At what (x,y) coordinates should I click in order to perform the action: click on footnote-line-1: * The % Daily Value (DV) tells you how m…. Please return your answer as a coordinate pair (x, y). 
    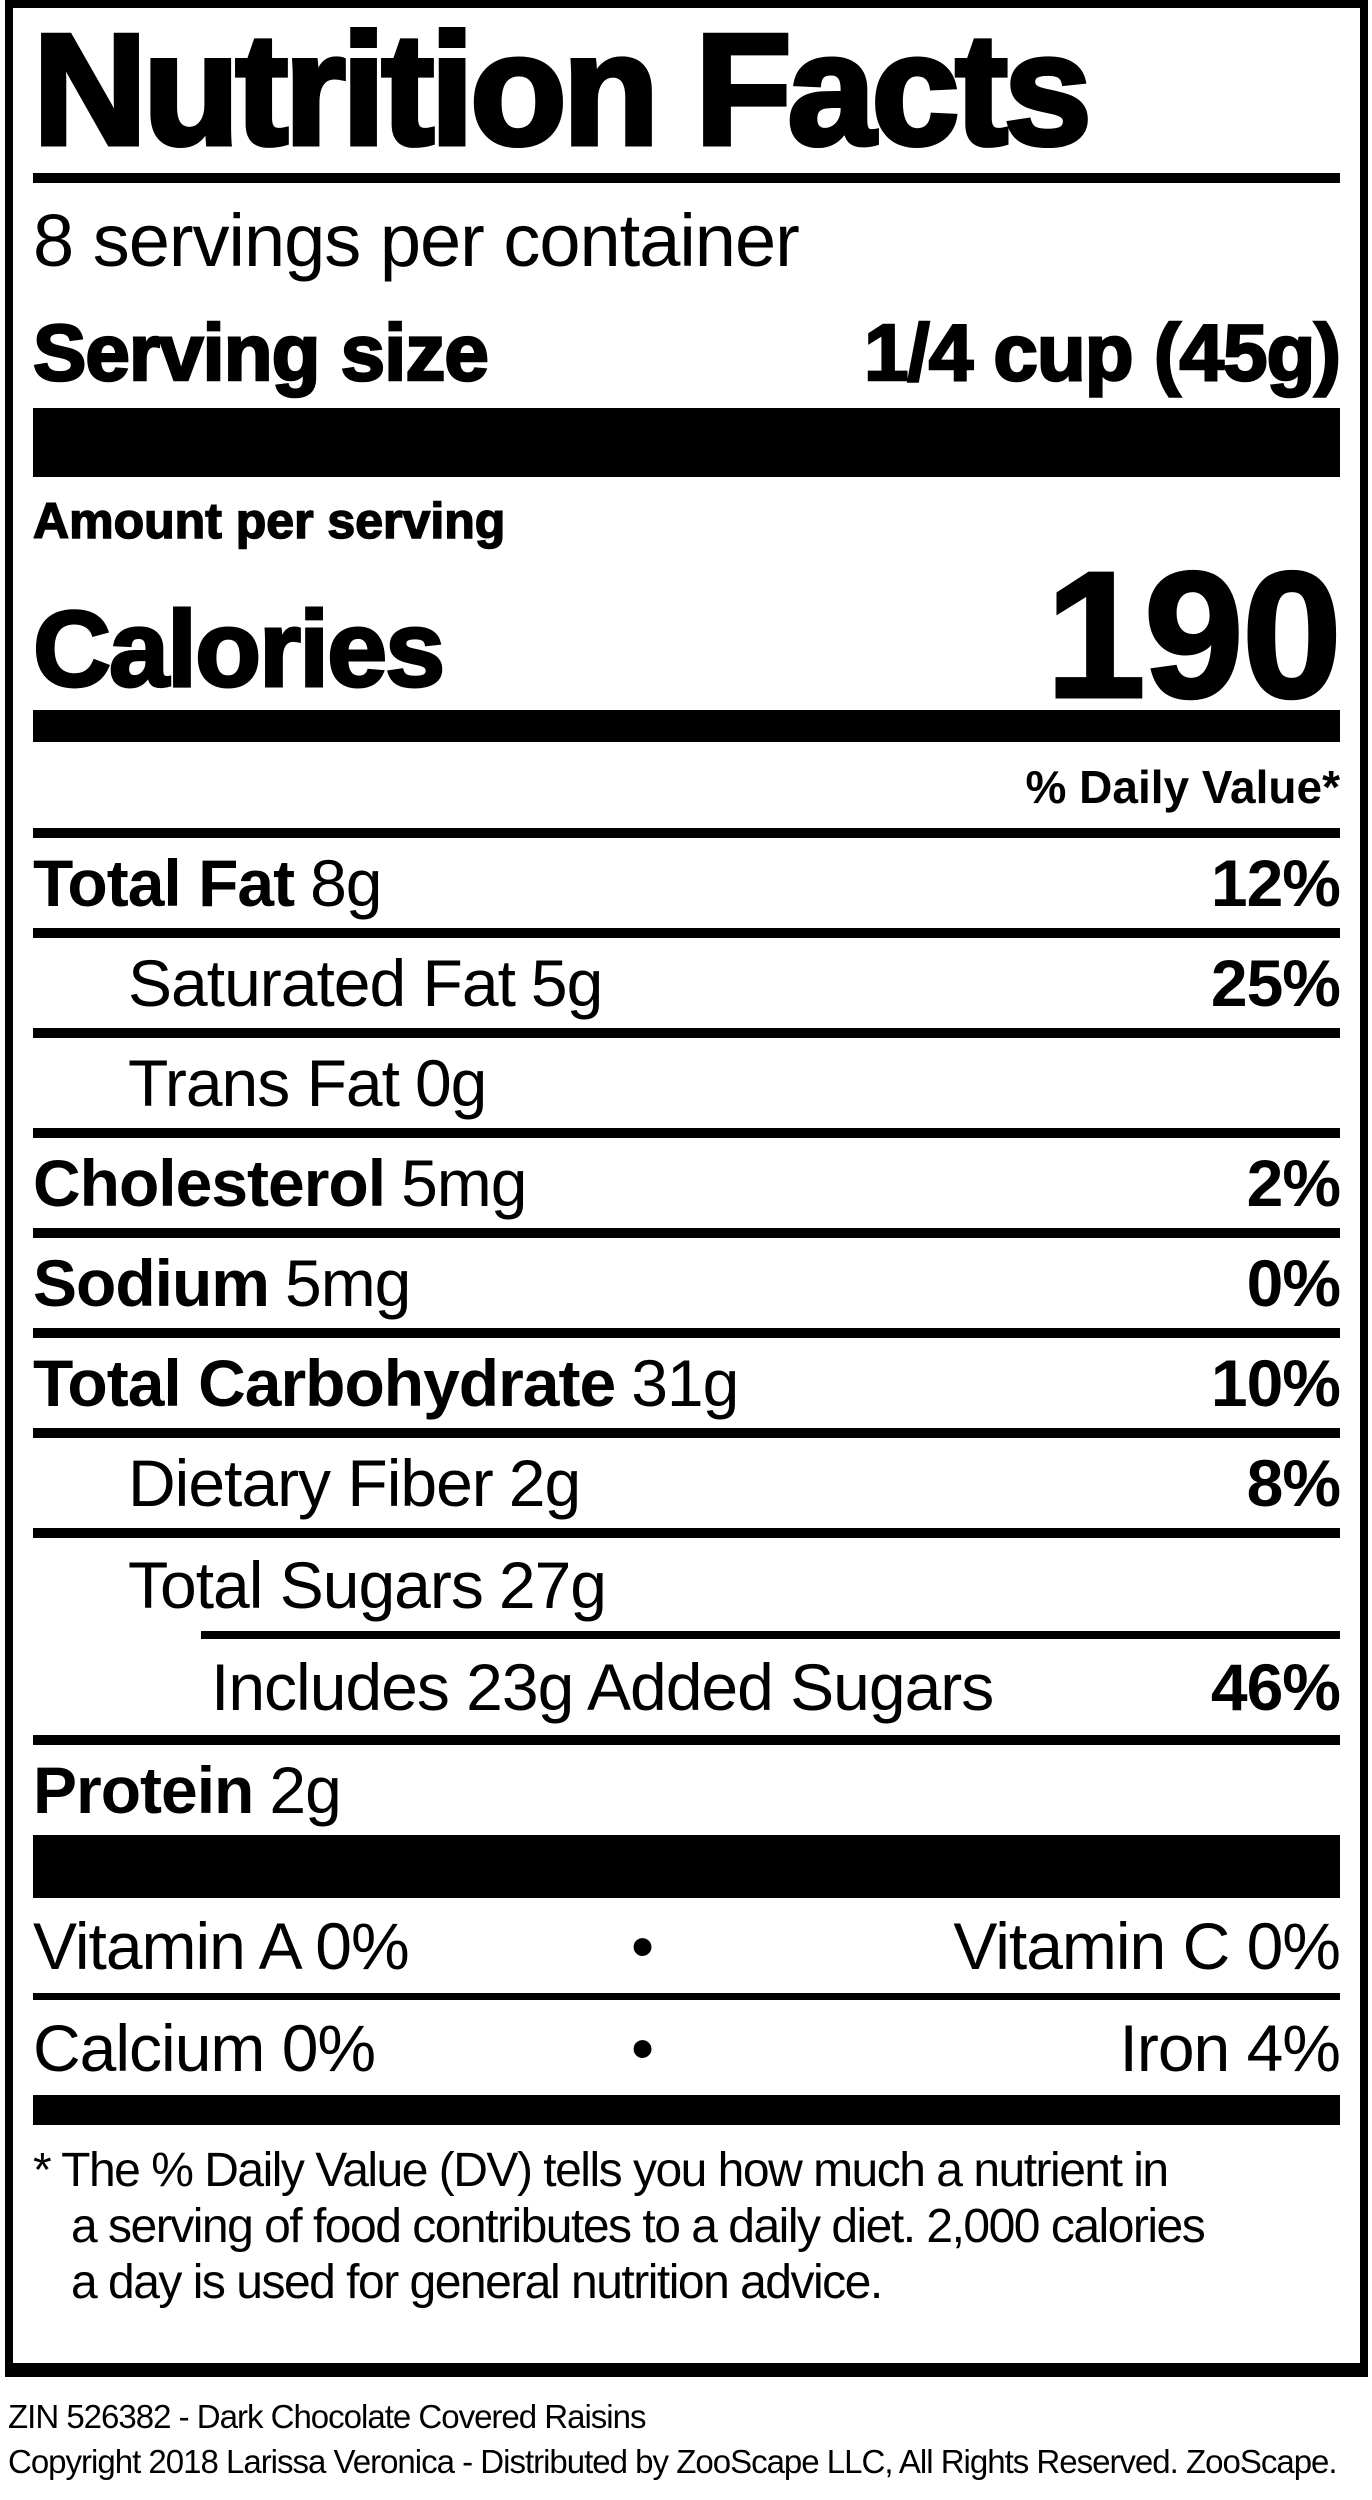
    Looking at the image, I should click on (601, 2170).